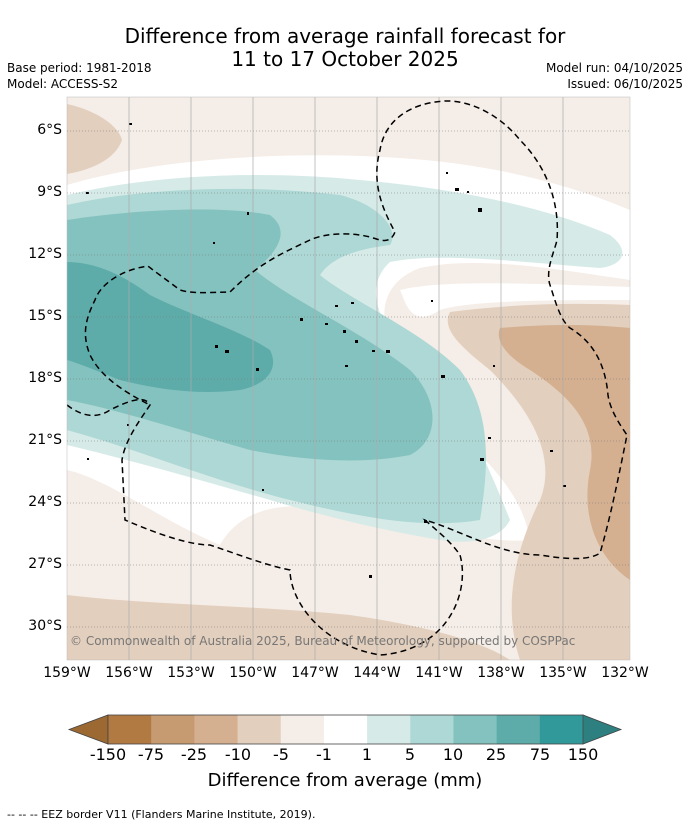 This screenshot has width=690, height=827. Describe the element at coordinates (563, 673) in the screenshot. I see `lon-label-135w: 135°W` at that location.